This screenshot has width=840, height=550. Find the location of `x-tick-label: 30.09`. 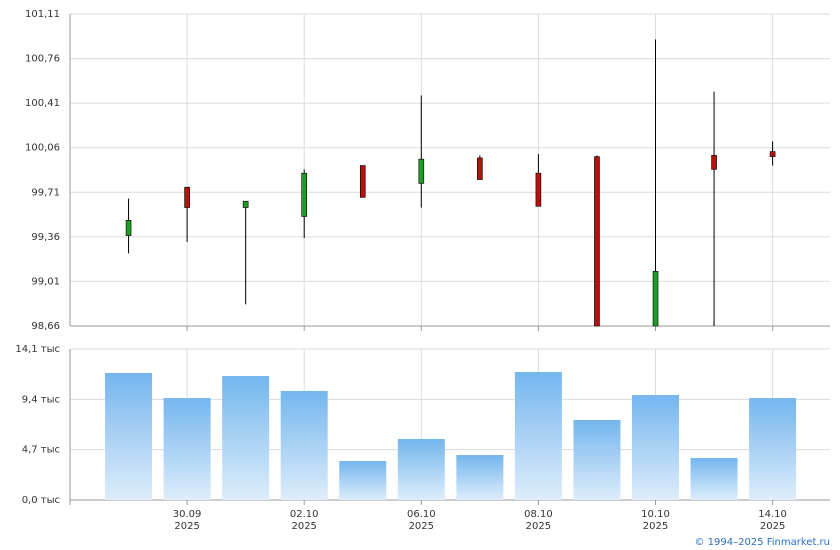

x-tick-label: 30.09 is located at coordinates (187, 514).